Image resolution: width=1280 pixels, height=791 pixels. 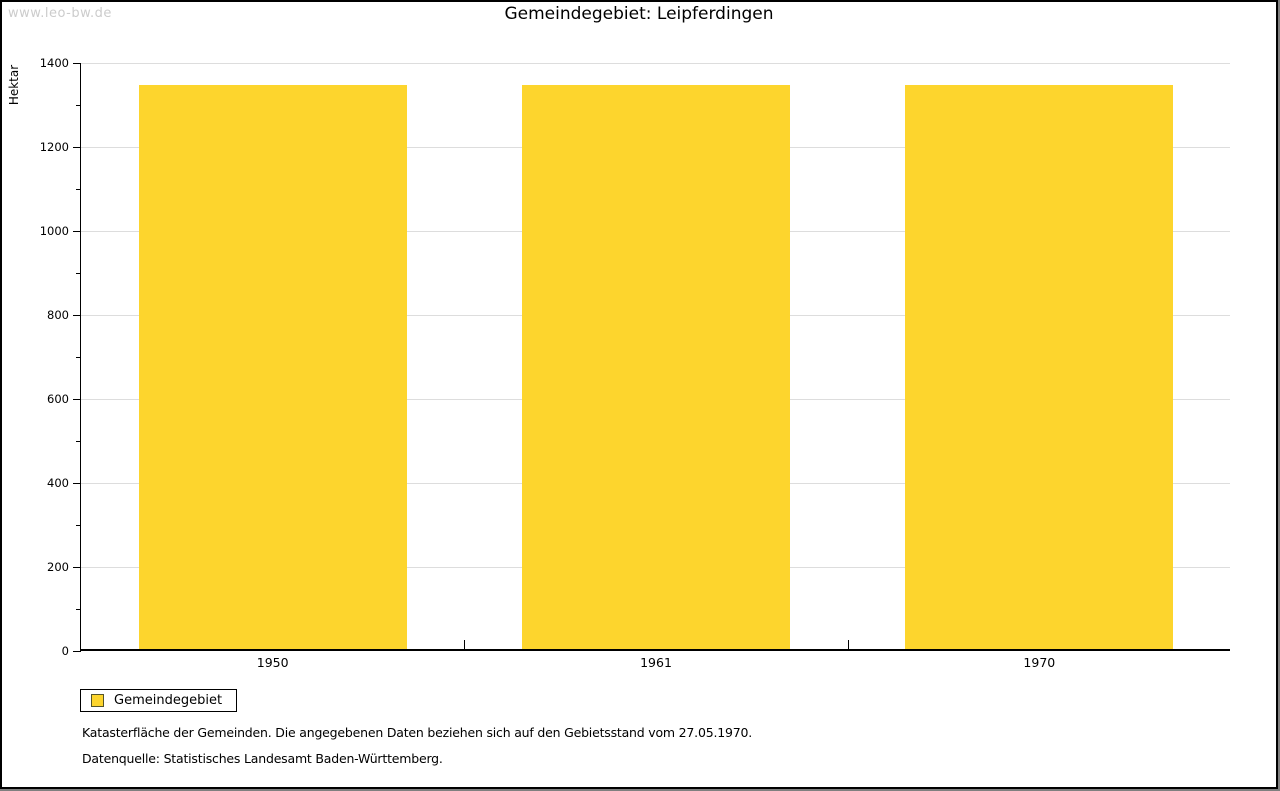 I want to click on y-tick-label-1000: 1000, so click(x=54, y=231).